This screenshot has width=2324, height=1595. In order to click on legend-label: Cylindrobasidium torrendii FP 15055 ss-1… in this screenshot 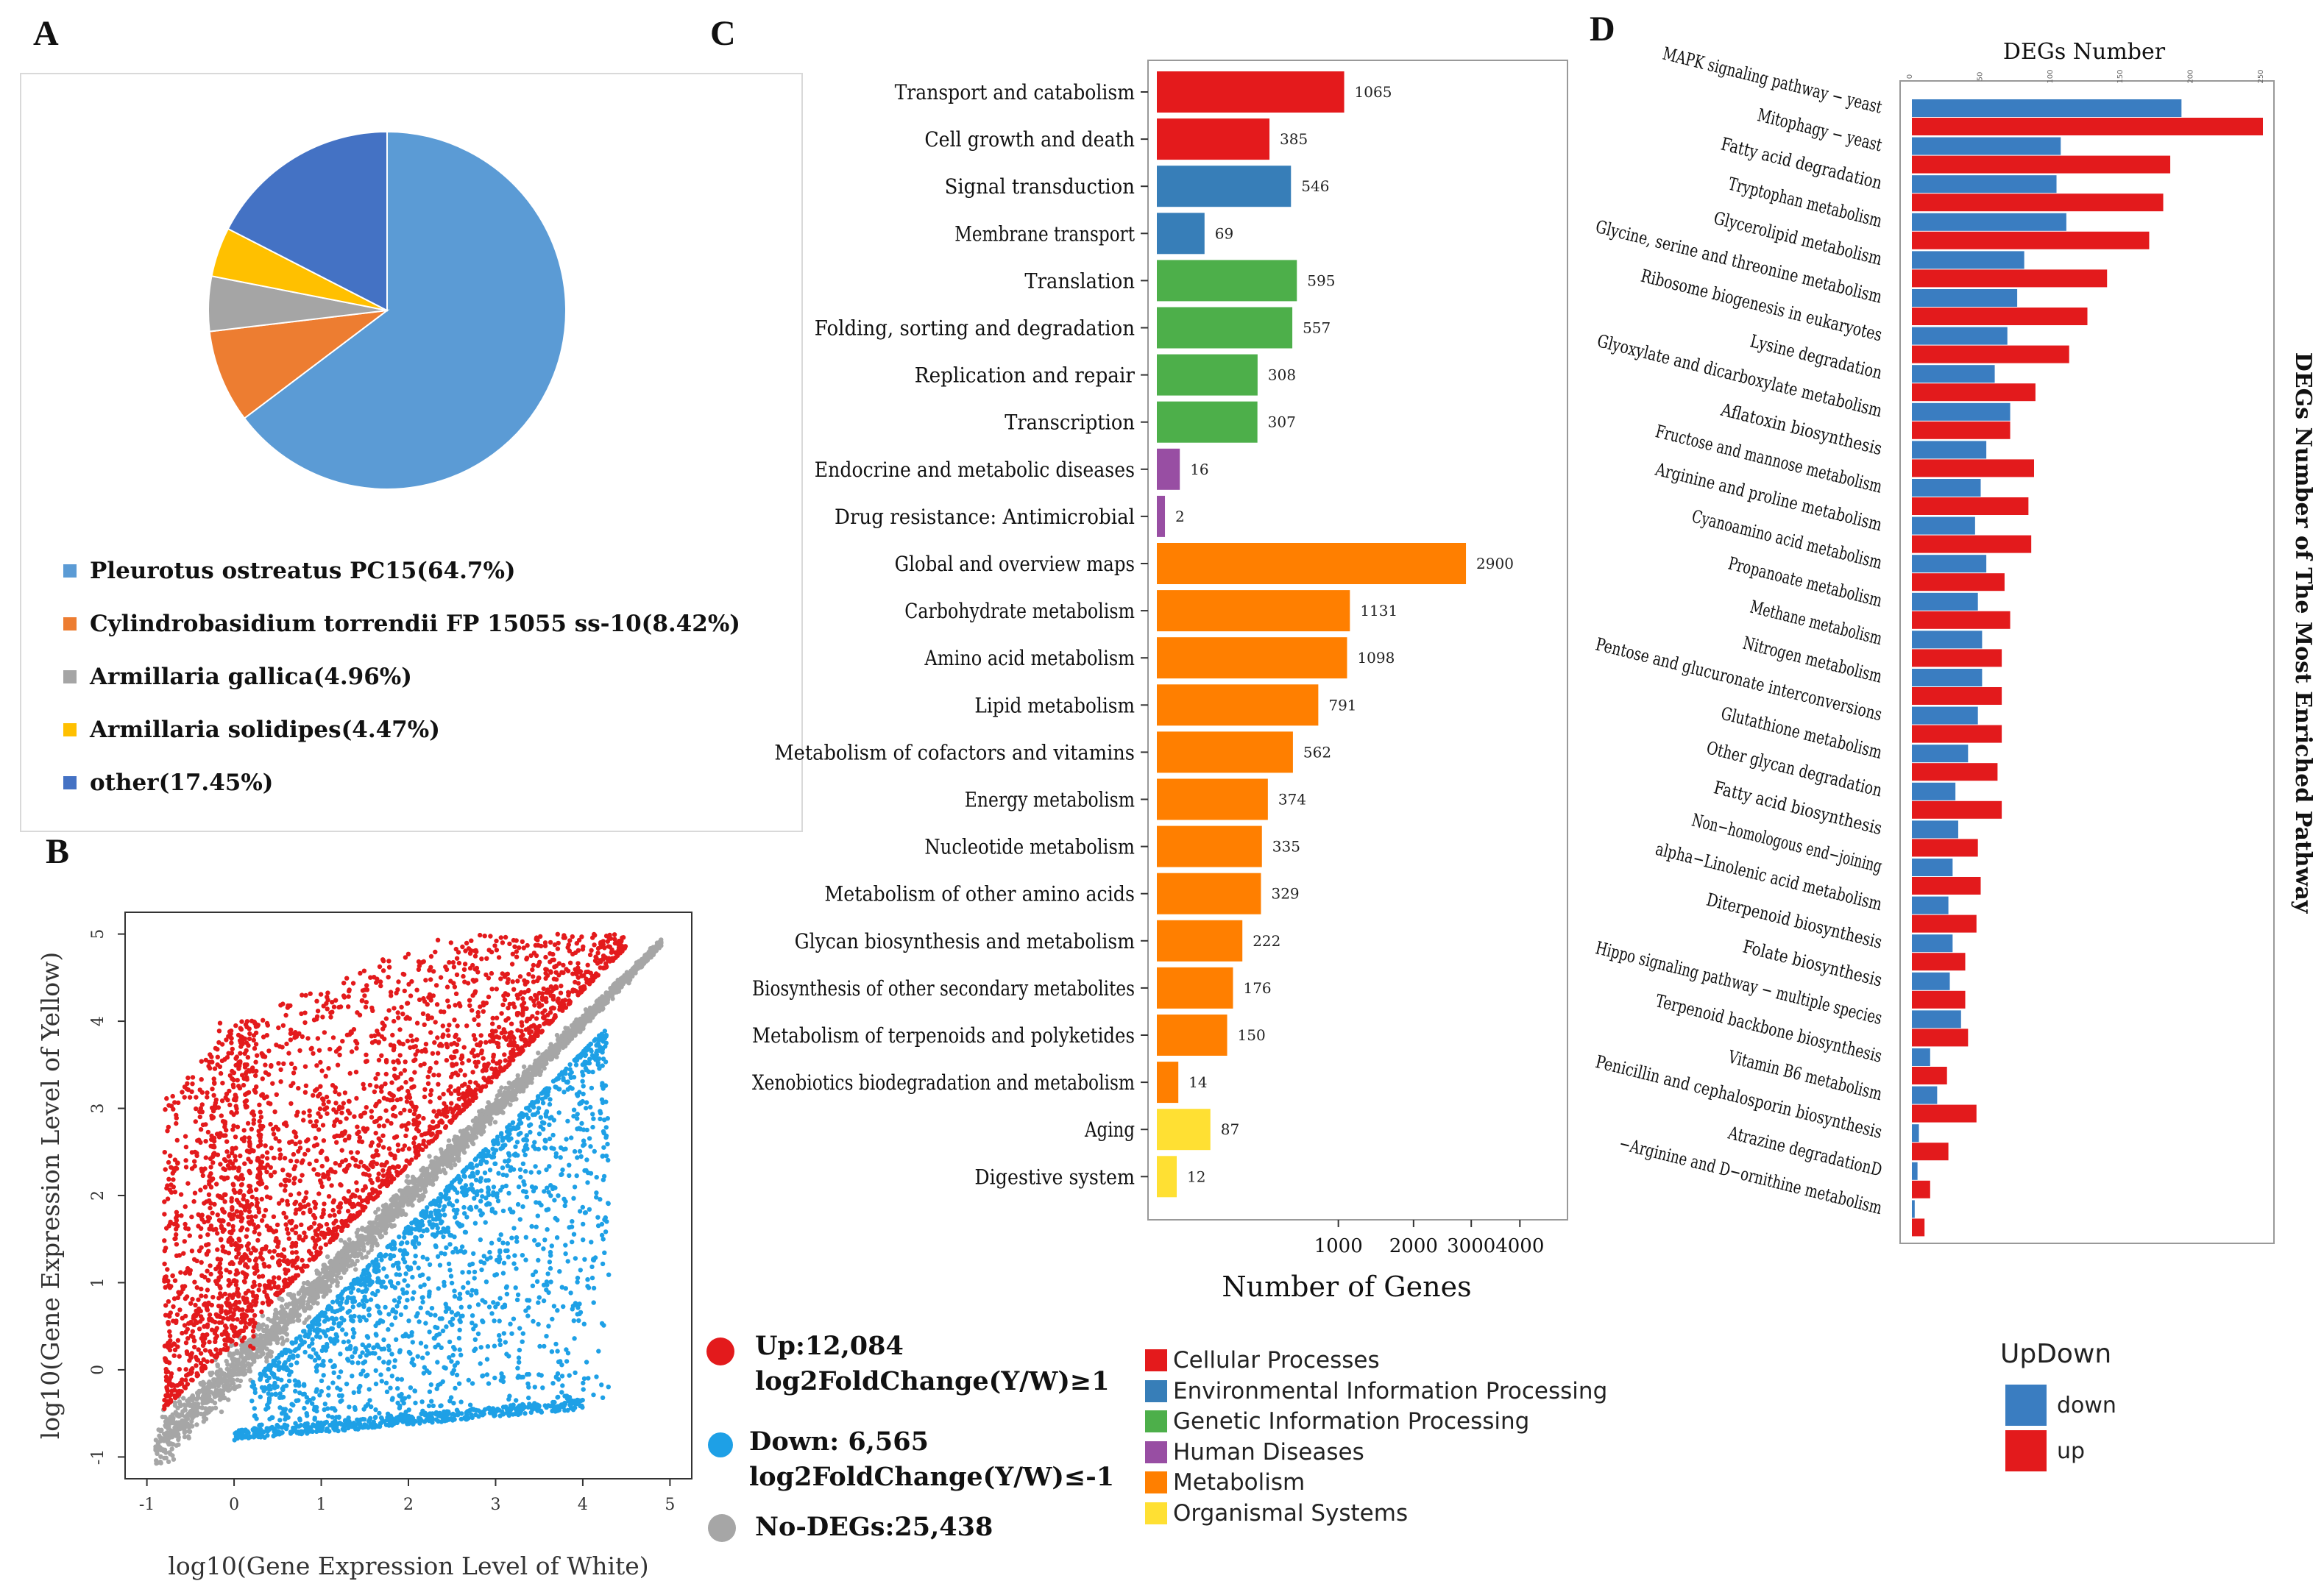, I will do `click(415, 624)`.